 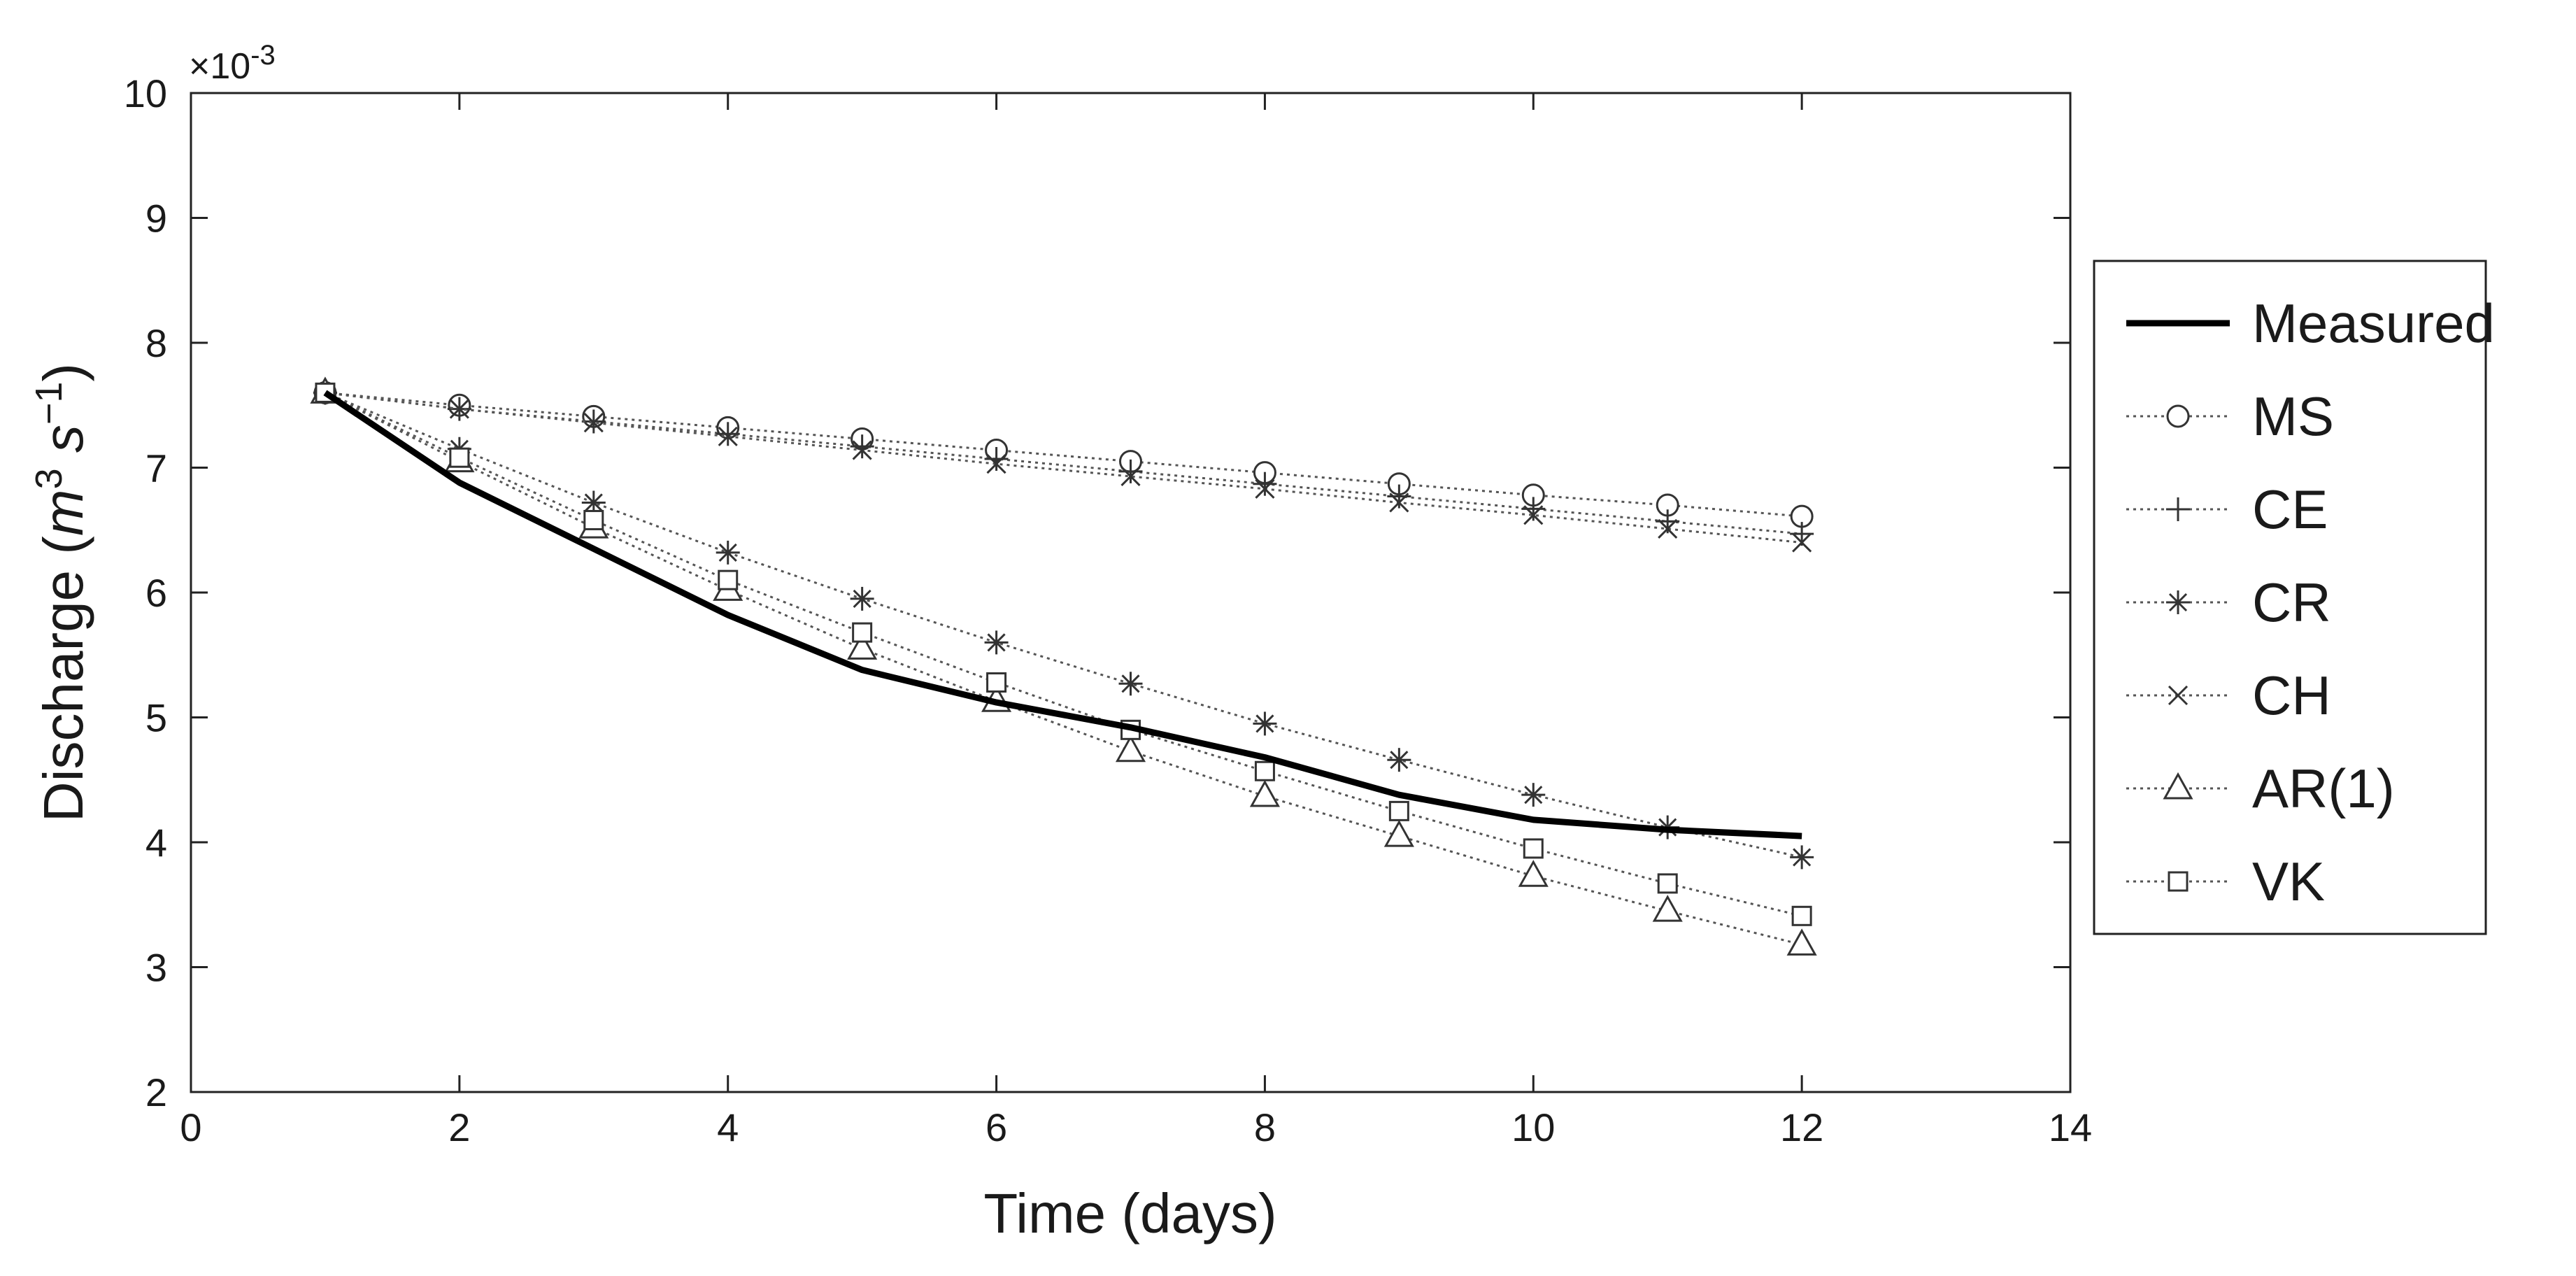 What do you see at coordinates (2293, 416) in the screenshot?
I see `legend-label: MS` at bounding box center [2293, 416].